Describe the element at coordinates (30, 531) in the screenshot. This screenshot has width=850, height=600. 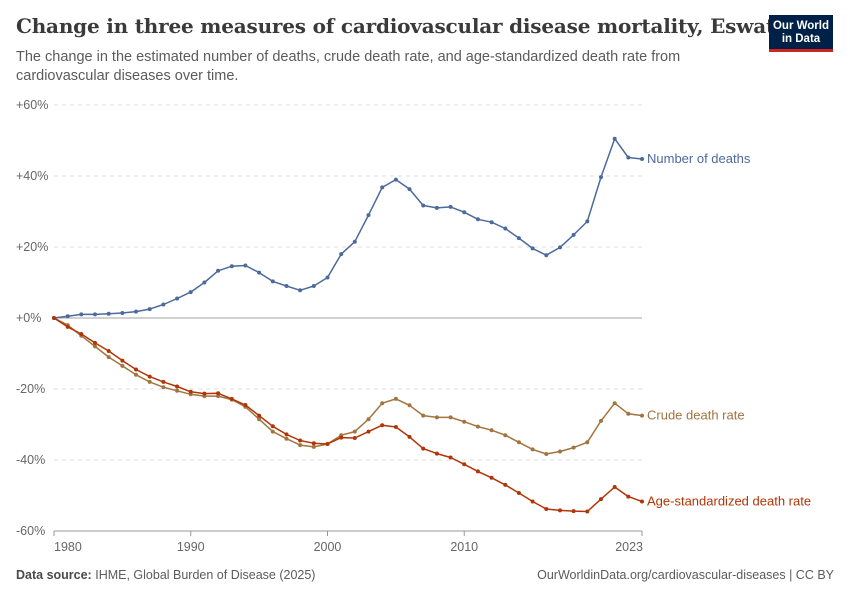
I see `y-tick-label: -60%` at that location.